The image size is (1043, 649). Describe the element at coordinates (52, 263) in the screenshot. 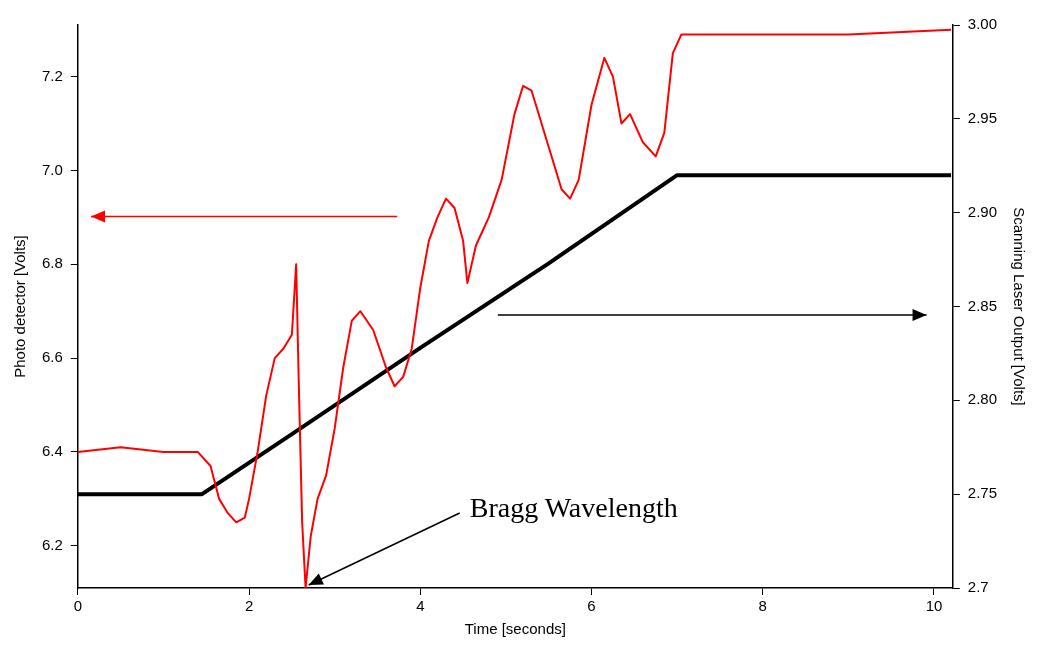

I see `y-tick-label: 6.8` at that location.